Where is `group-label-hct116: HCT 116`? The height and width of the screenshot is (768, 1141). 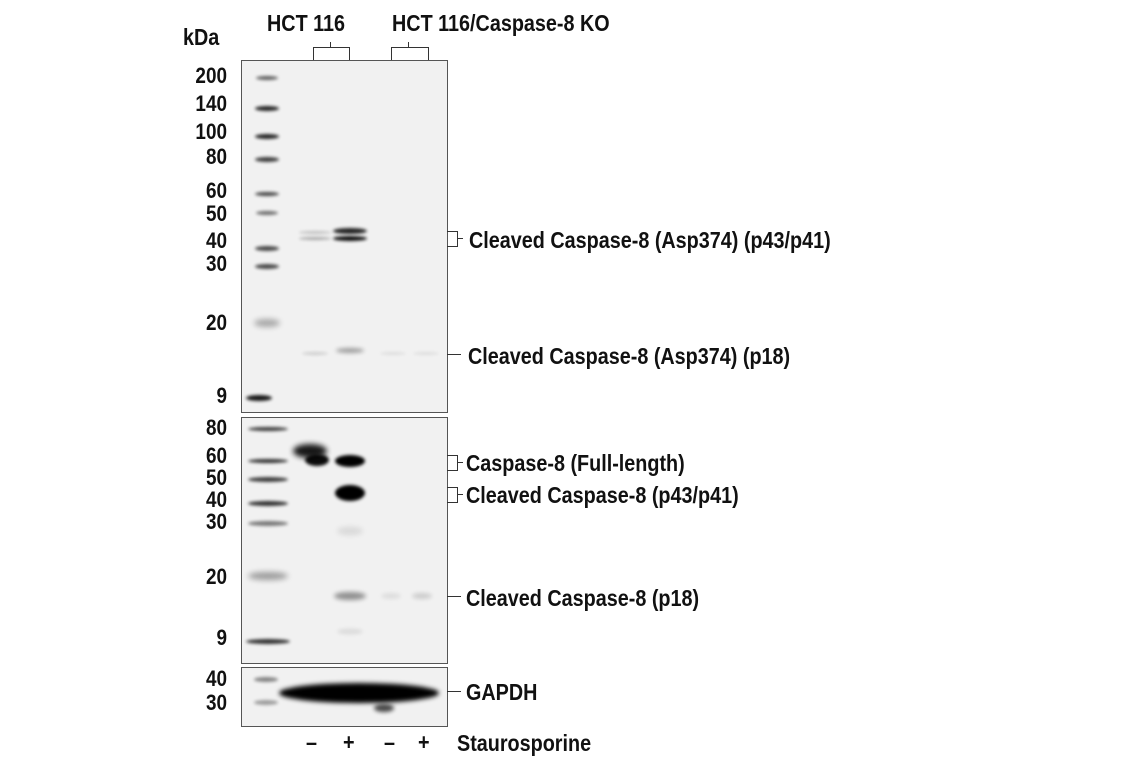
group-label-hct116: HCT 116 is located at coordinates (306, 23).